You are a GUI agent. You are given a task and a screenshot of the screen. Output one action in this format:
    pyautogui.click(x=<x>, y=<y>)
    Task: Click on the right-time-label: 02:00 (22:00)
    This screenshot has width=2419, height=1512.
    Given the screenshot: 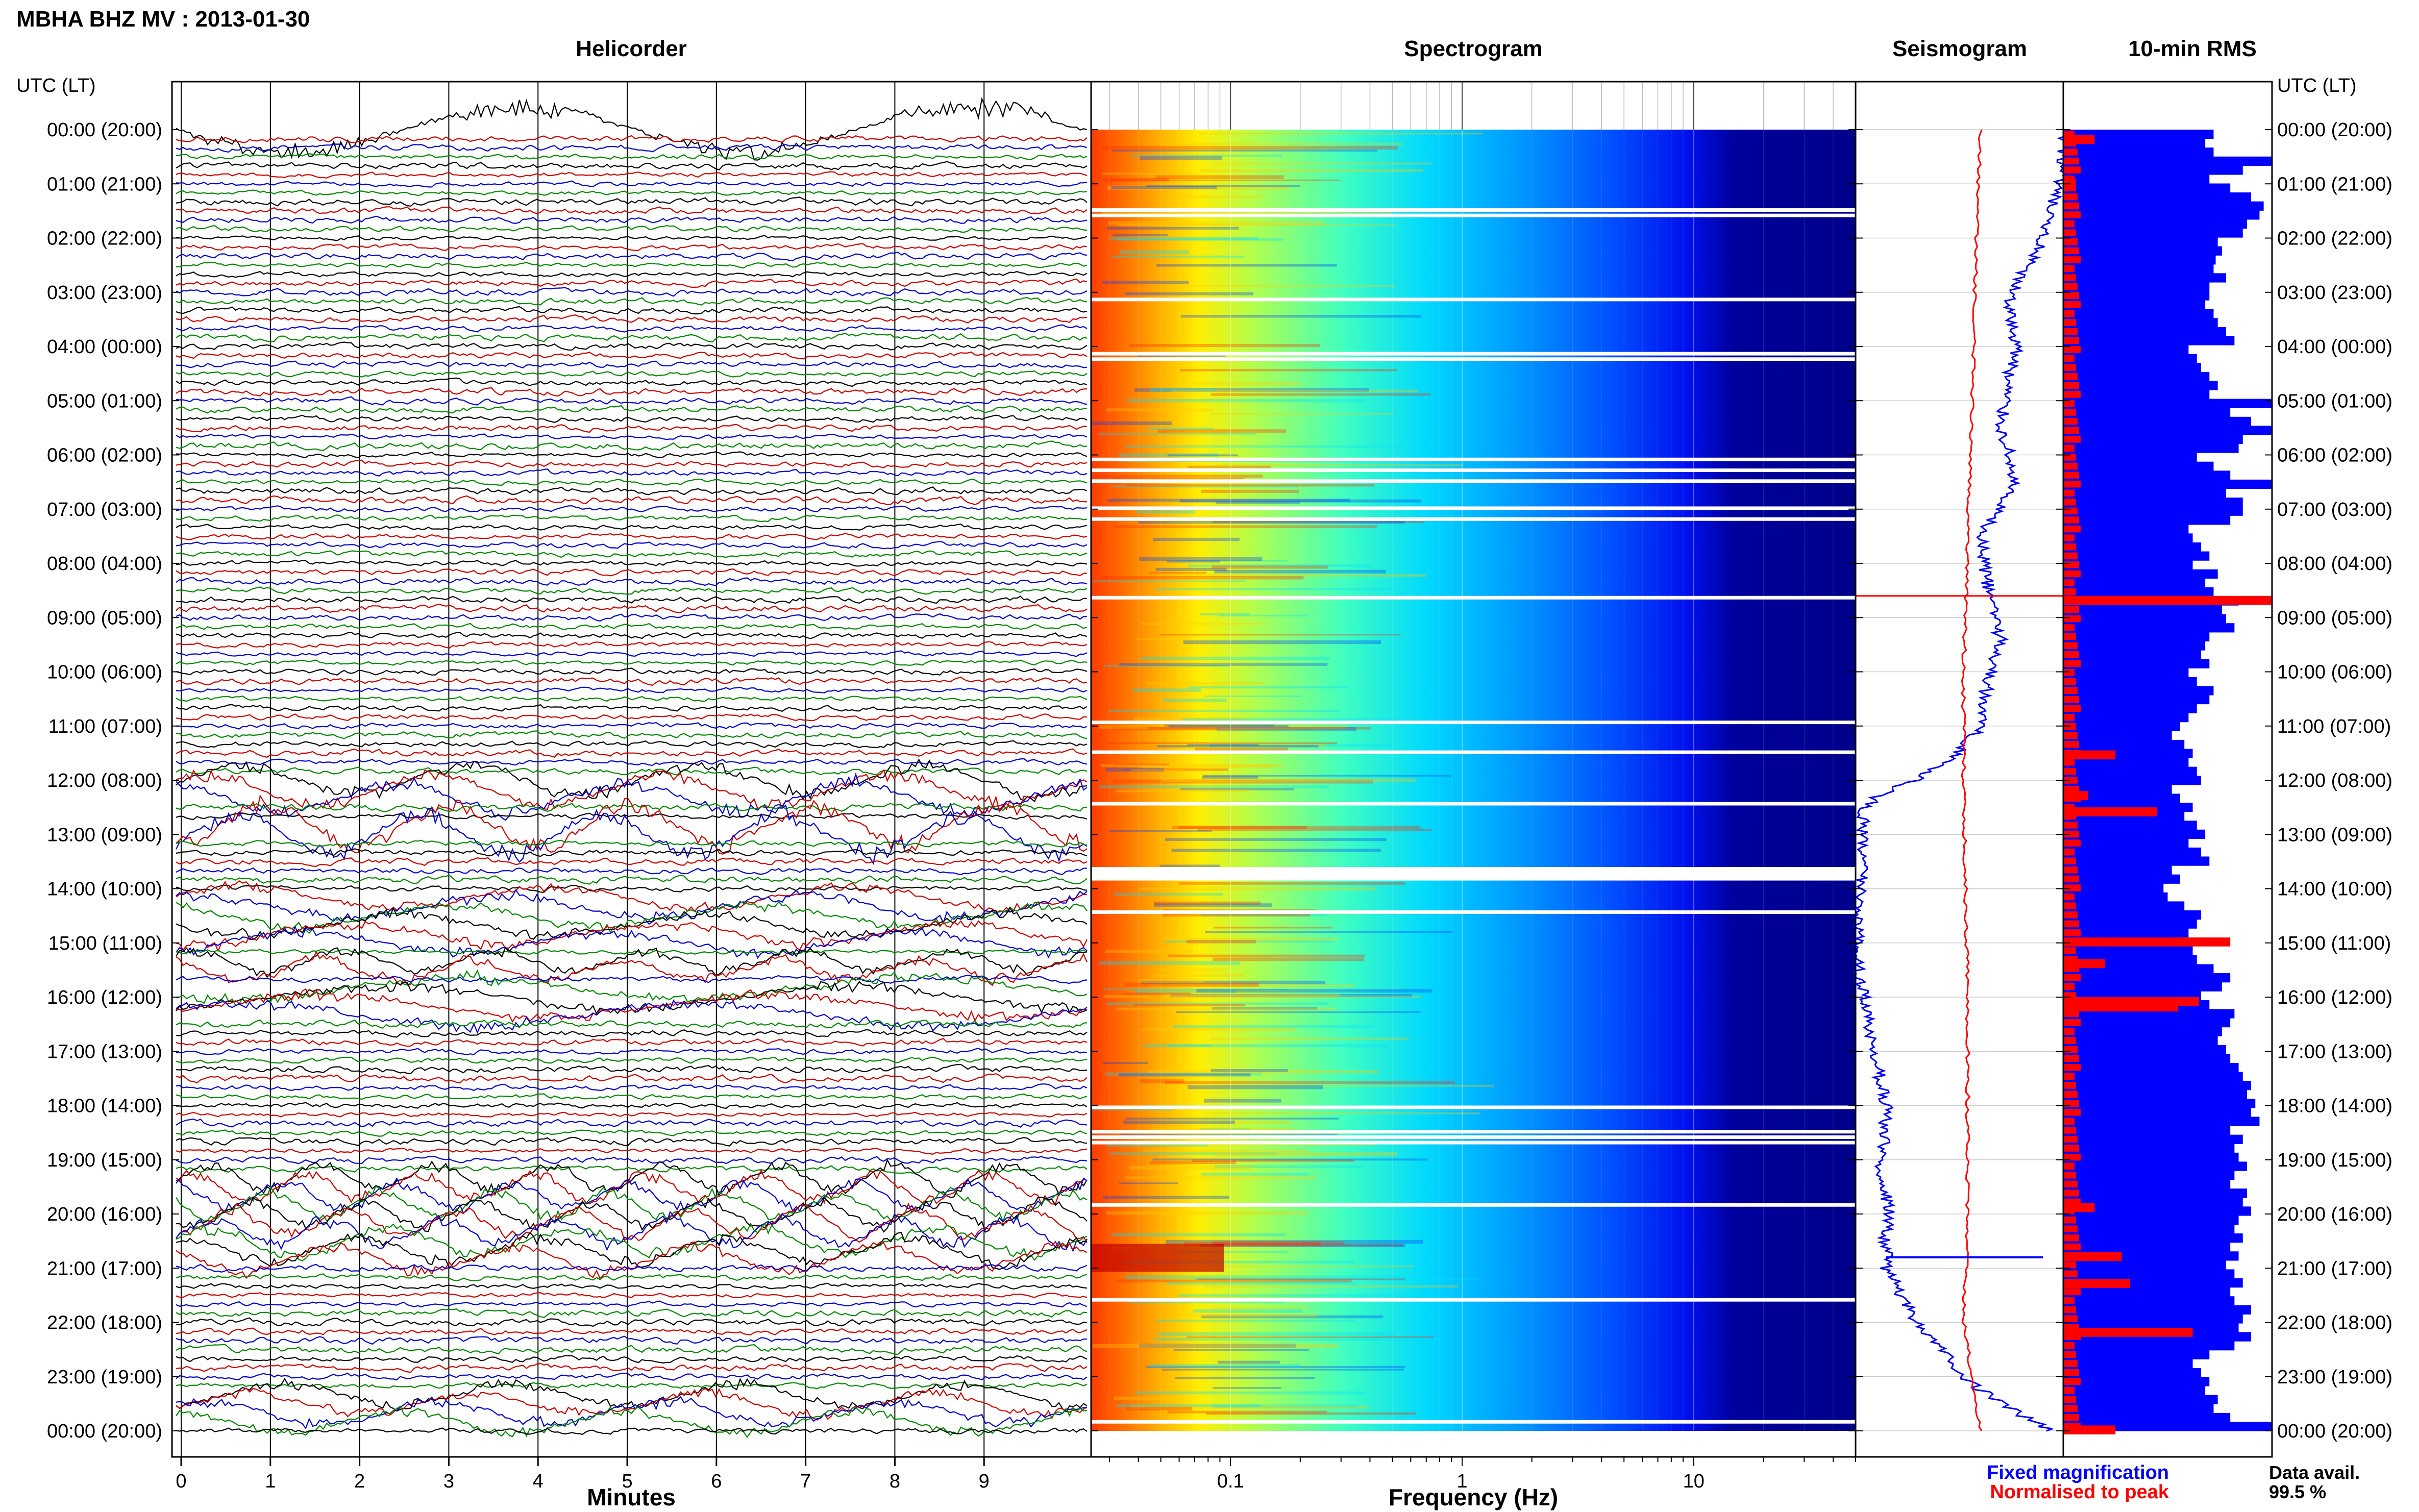 What is the action you would take?
    pyautogui.click(x=2334, y=239)
    